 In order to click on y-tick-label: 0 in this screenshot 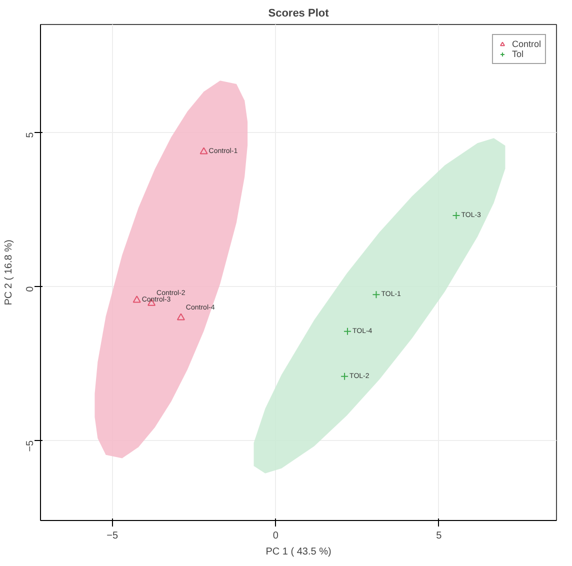, I will do `click(30, 289)`.